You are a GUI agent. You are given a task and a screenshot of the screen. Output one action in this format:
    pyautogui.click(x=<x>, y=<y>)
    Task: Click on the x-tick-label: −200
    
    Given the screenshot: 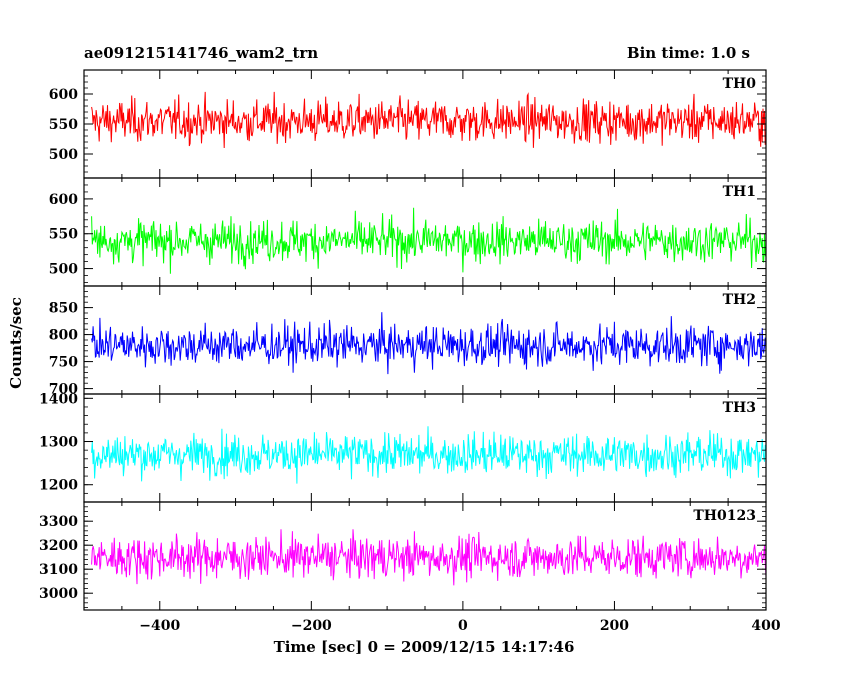 What is the action you would take?
    pyautogui.click(x=311, y=626)
    